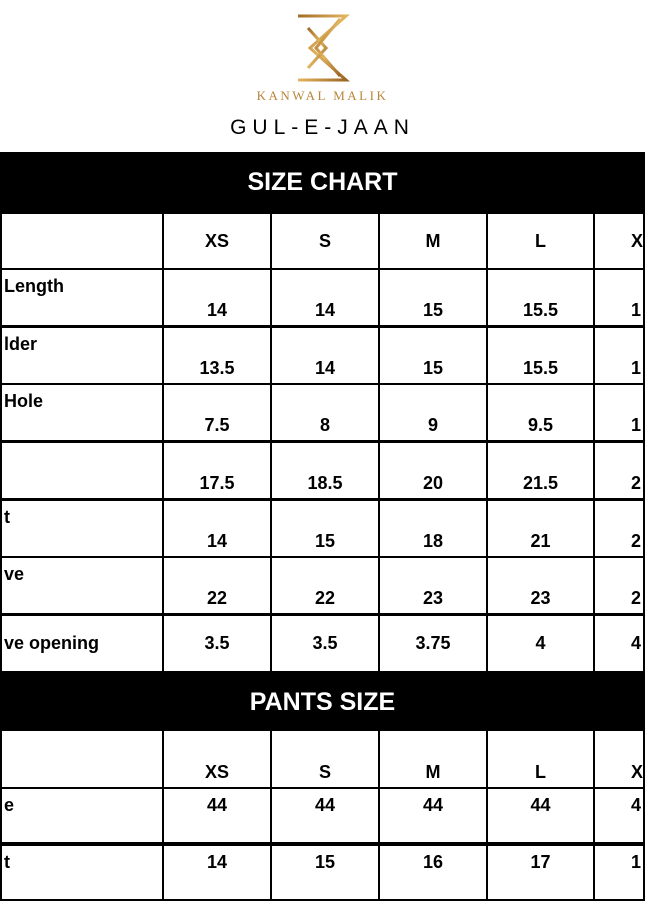  What do you see at coordinates (325, 470) in the screenshot?
I see `table-cell: 18.5` at bounding box center [325, 470].